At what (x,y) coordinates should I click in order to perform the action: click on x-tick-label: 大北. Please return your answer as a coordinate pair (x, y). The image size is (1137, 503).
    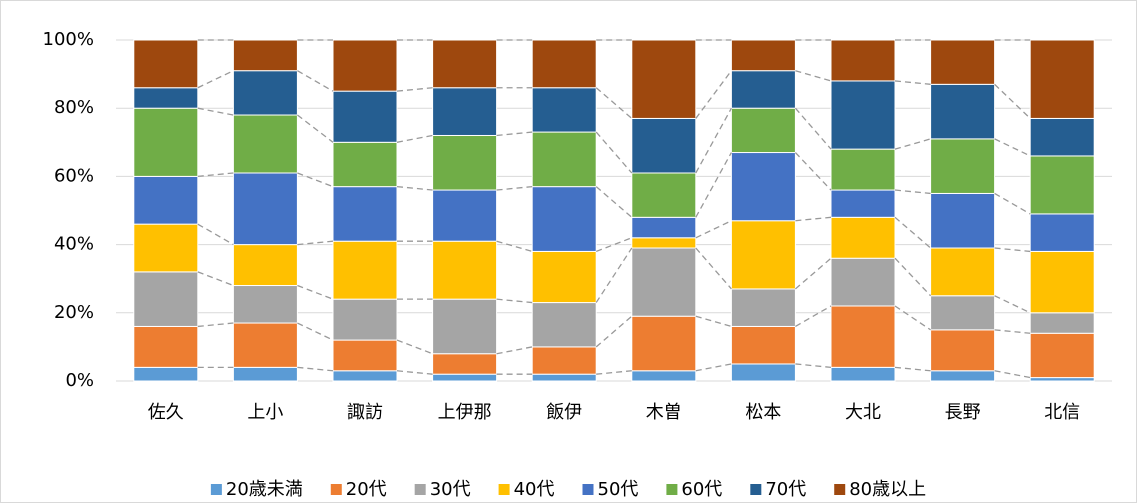
    Looking at the image, I should click on (863, 412).